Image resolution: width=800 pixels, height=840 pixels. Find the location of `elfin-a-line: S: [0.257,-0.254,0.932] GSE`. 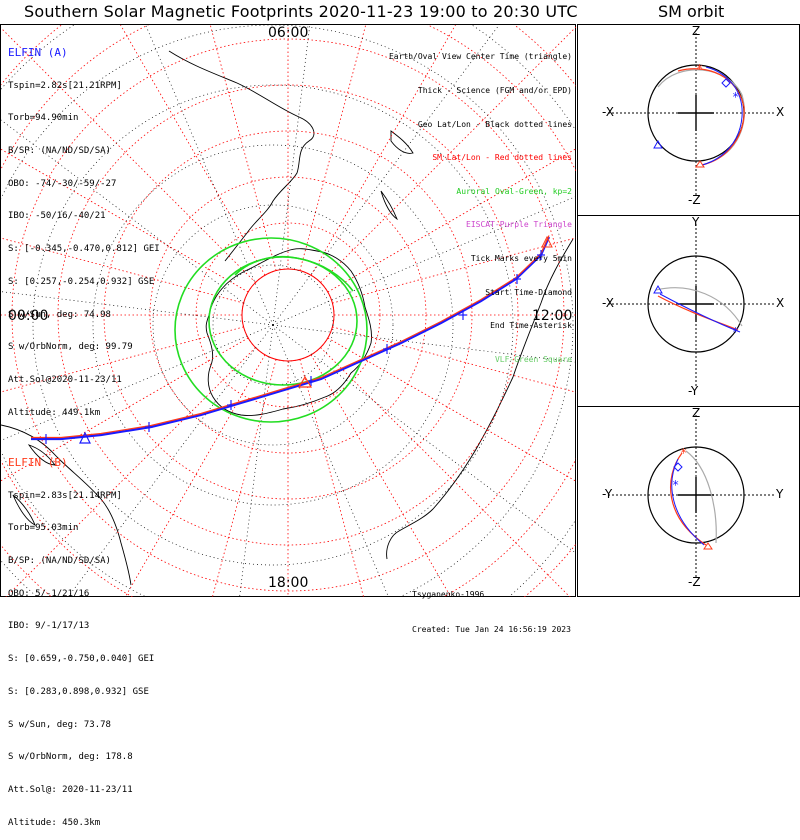

elfin-a-line: S: [0.257,-0.254,0.932] GSE is located at coordinates (81, 281).